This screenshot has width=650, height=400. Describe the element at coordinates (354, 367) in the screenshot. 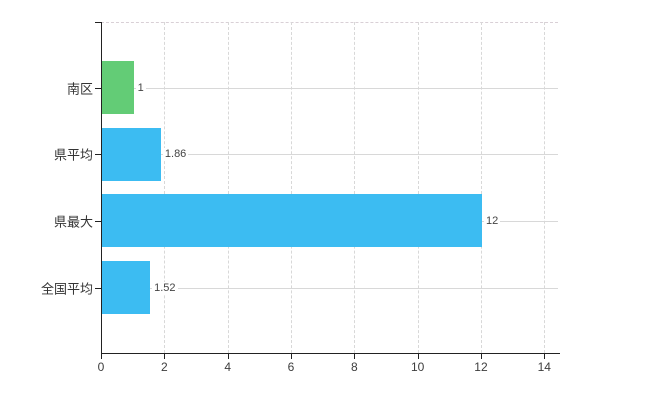

I see `x-tick-label: 8` at that location.